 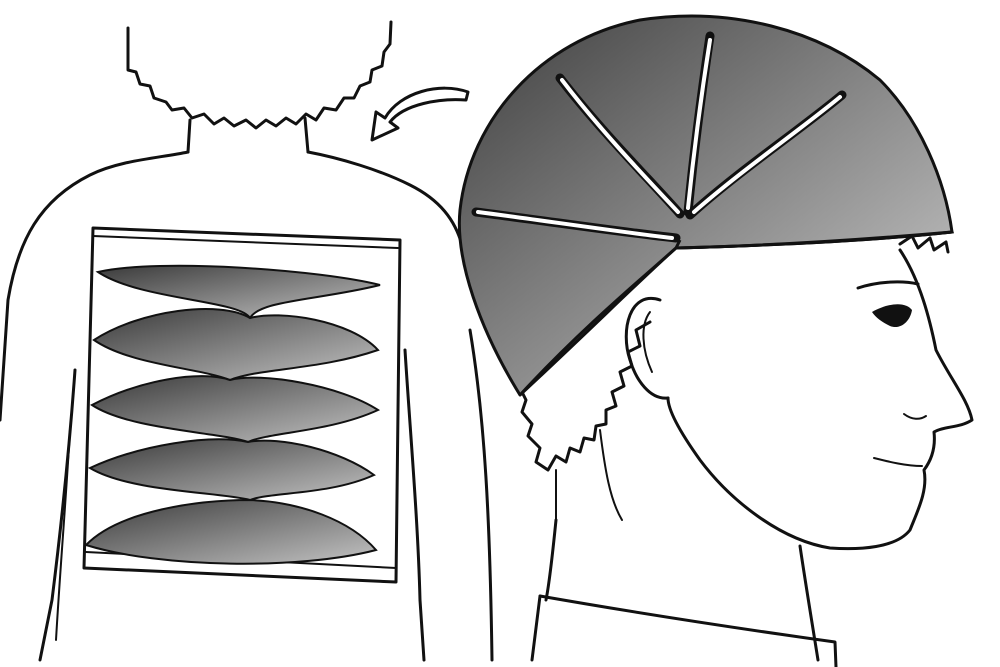 What do you see at coordinates (898, 462) in the screenshot?
I see `side-mouth` at bounding box center [898, 462].